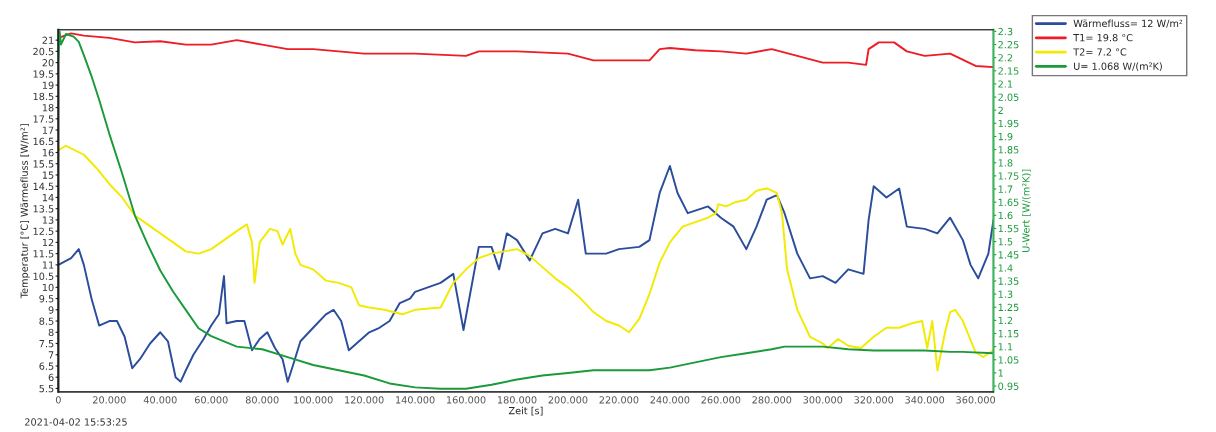 The image size is (1216, 432). Describe the element at coordinates (772, 400) in the screenshot. I see `x-tick-label: 280.000` at that location.